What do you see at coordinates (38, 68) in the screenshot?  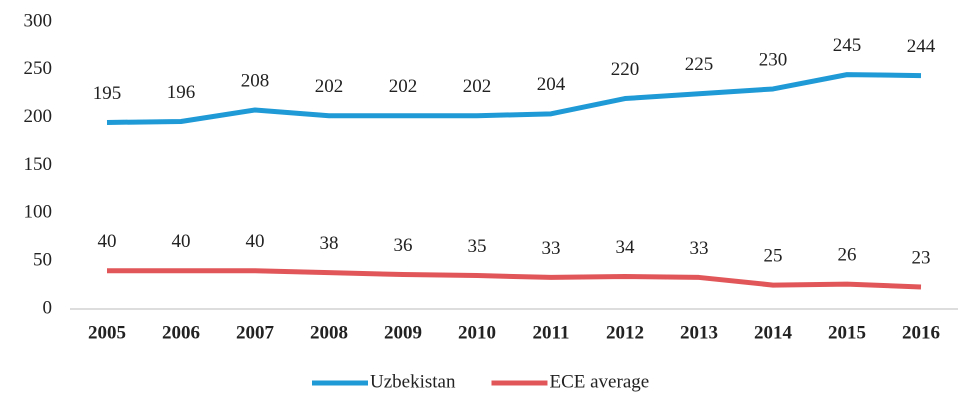 I see `y-tick-label: 250` at bounding box center [38, 68].